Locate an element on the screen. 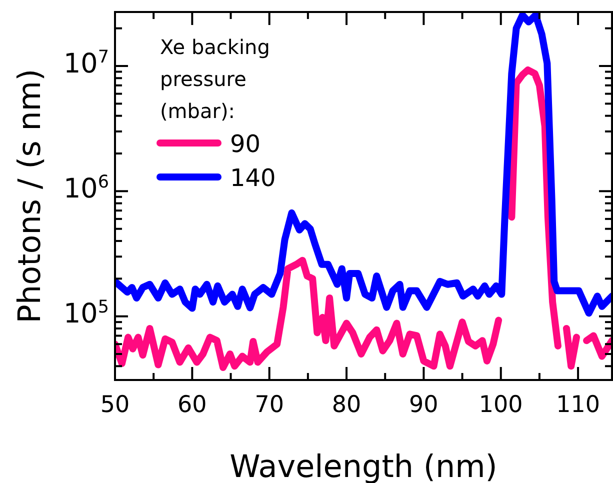 The image size is (613, 483). x-tick-label: 90 is located at coordinates (423, 405).